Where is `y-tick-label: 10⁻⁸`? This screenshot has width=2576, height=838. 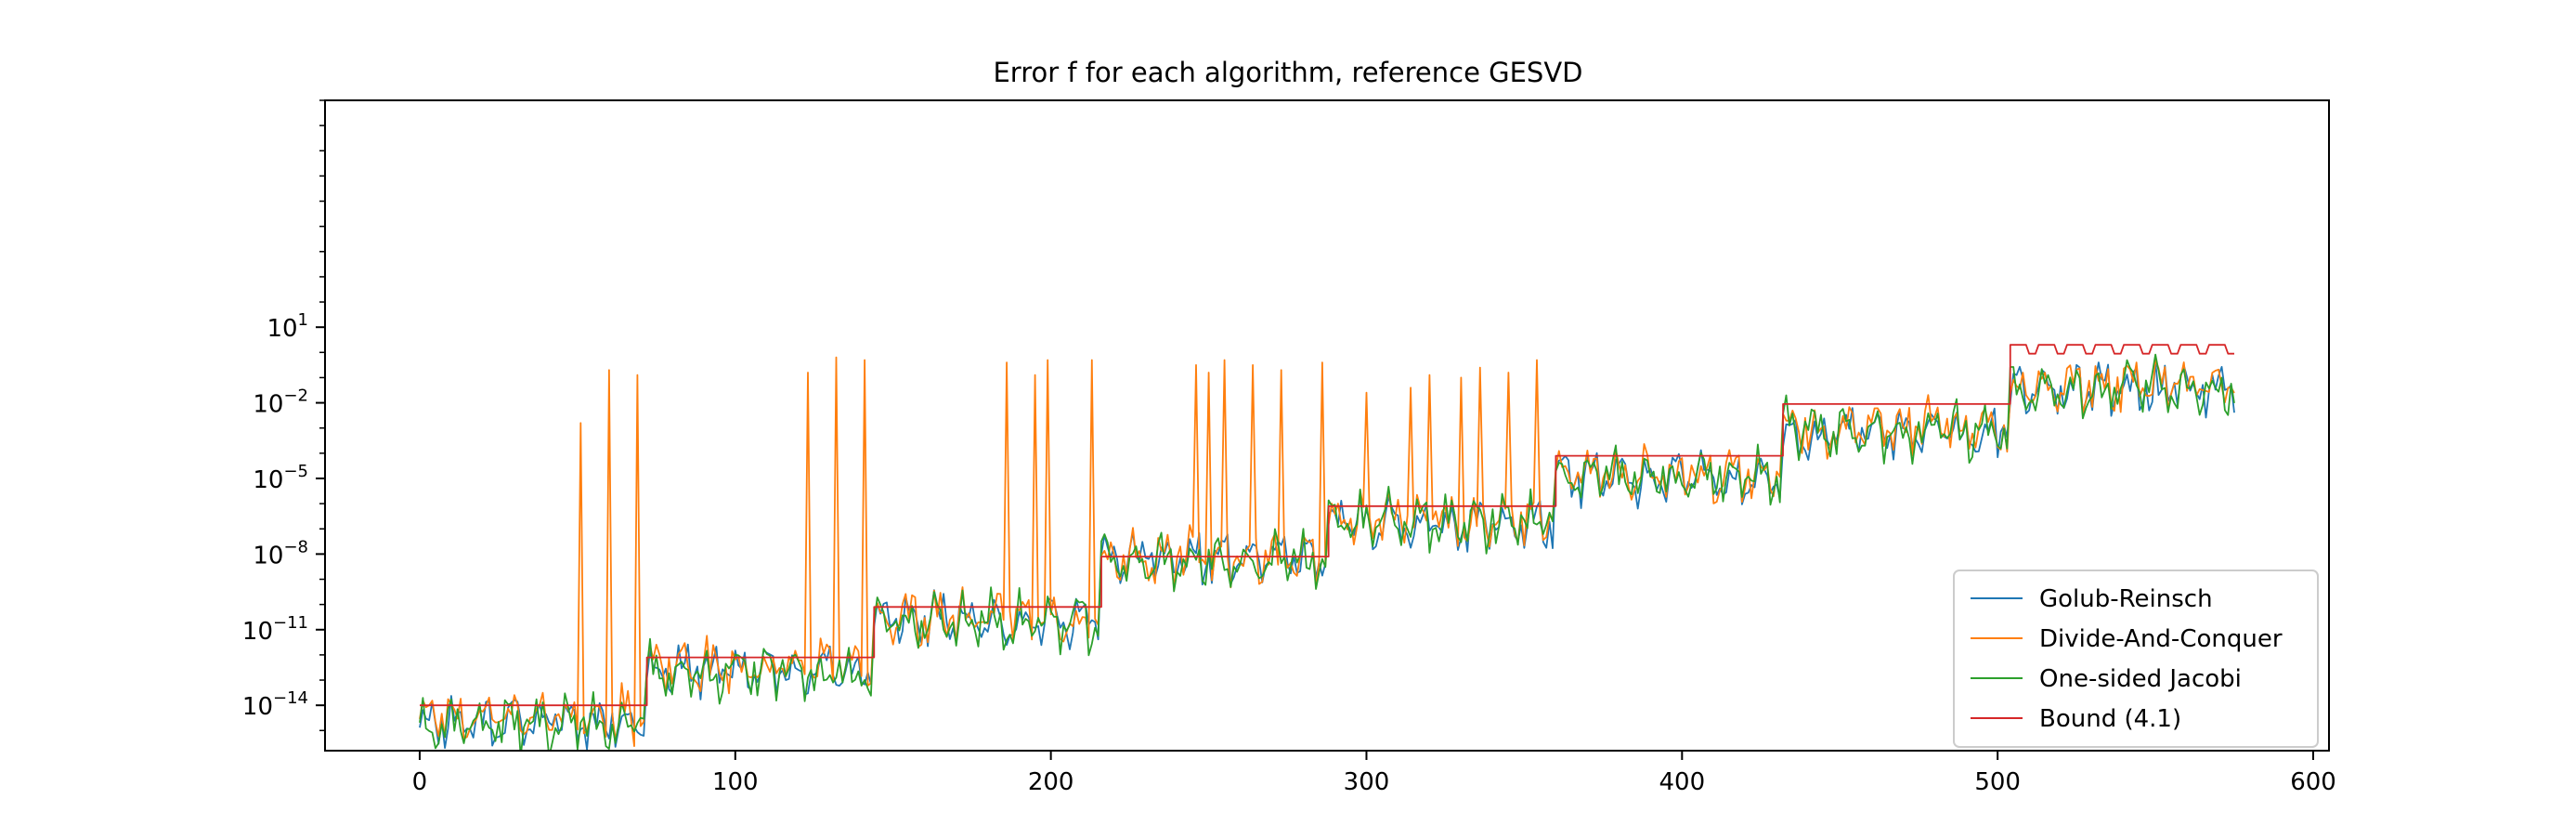
y-tick-label: 10⁻⁸ is located at coordinates (280, 553).